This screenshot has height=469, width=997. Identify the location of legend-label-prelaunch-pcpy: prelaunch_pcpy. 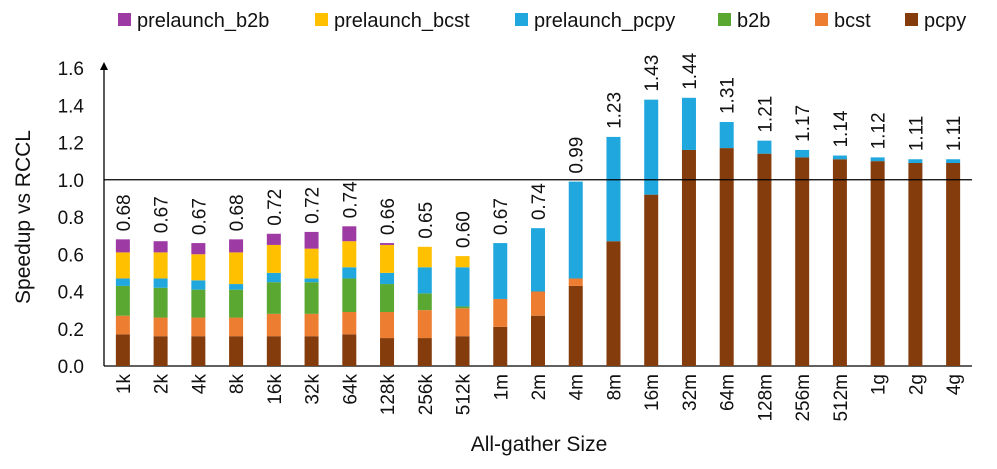
(604, 21).